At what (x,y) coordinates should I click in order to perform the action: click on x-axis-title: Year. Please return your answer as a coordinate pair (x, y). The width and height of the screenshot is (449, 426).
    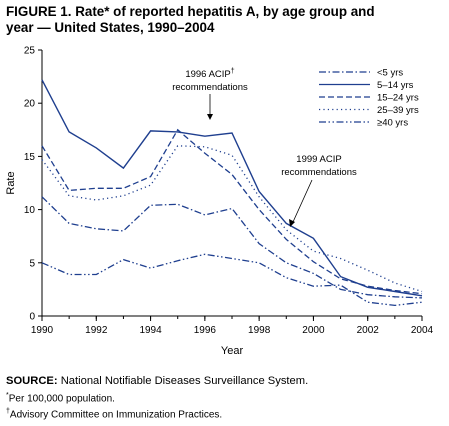
    Looking at the image, I should click on (232, 351).